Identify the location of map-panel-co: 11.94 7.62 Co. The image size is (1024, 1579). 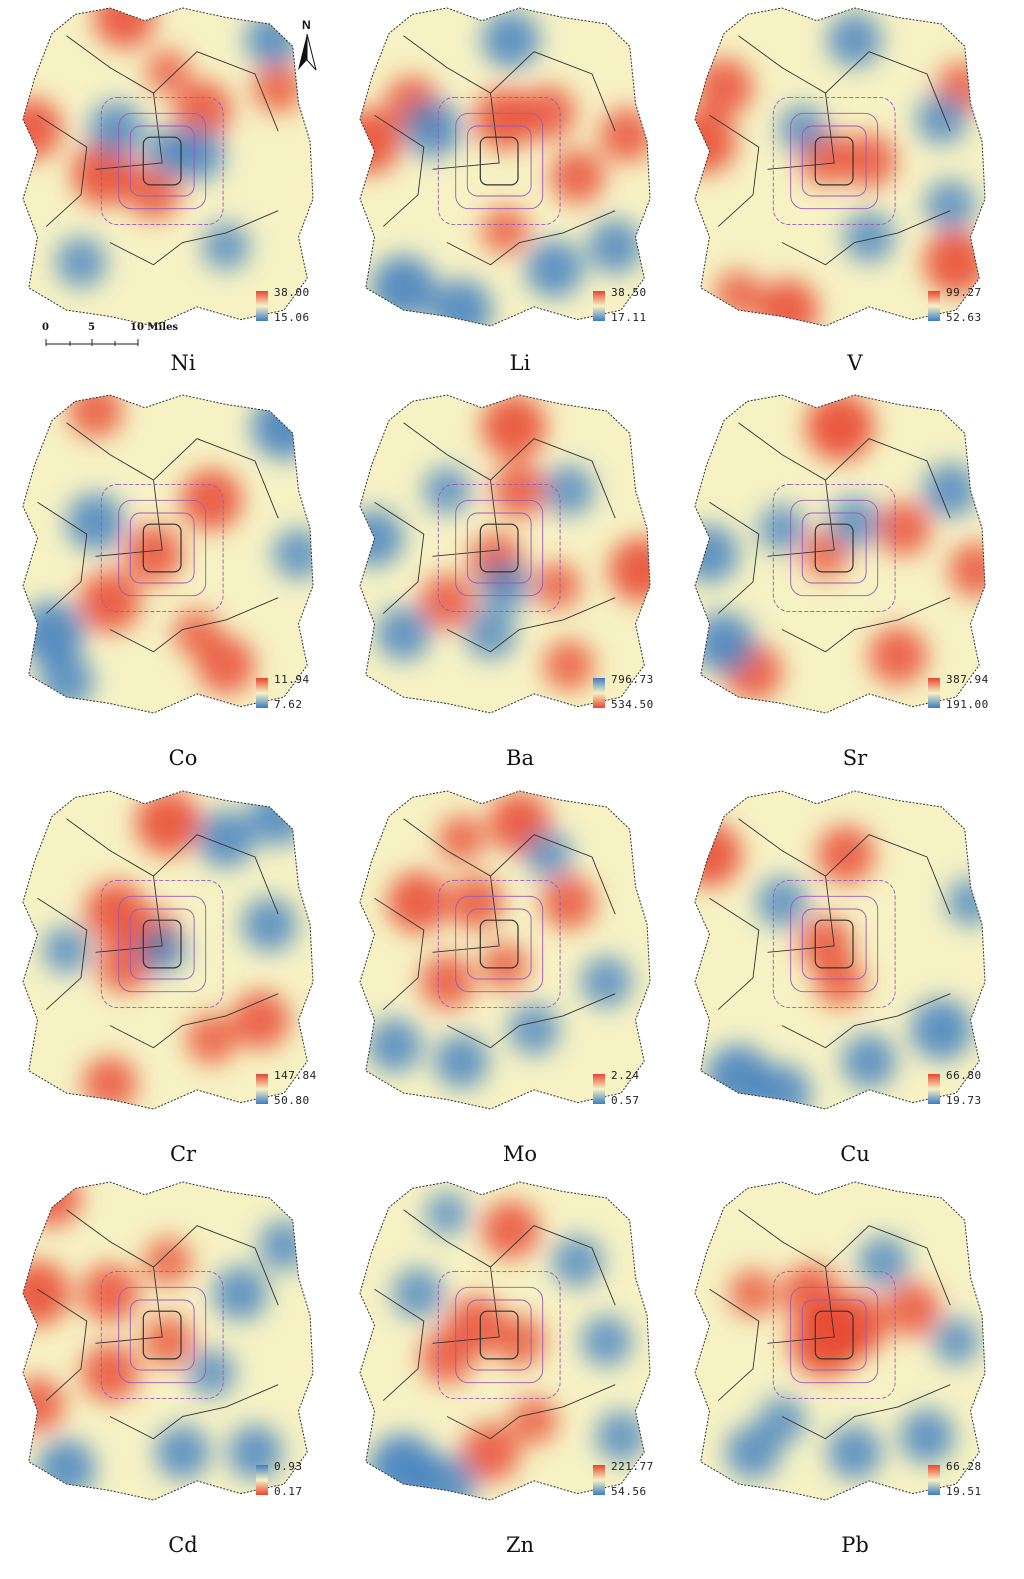
(183, 587).